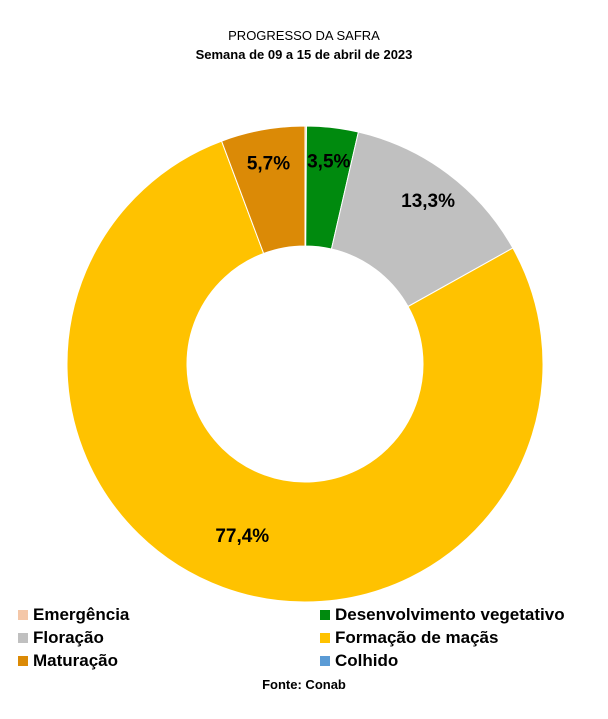 The image size is (608, 719). What do you see at coordinates (328, 161) in the screenshot?
I see `data-label: 3,5%` at bounding box center [328, 161].